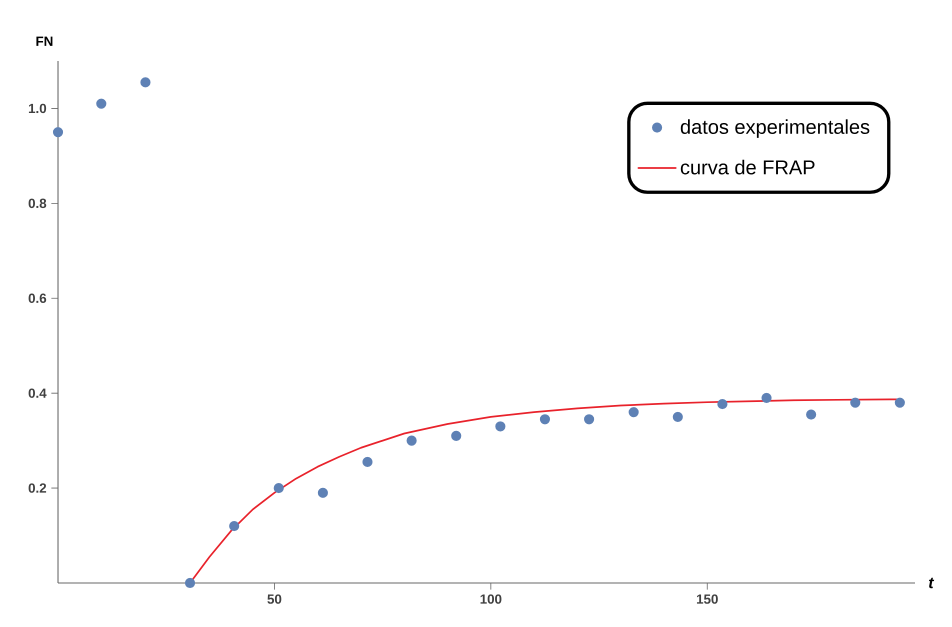 This screenshot has height=627, width=952. I want to click on y-axis-title: FN, so click(44, 41).